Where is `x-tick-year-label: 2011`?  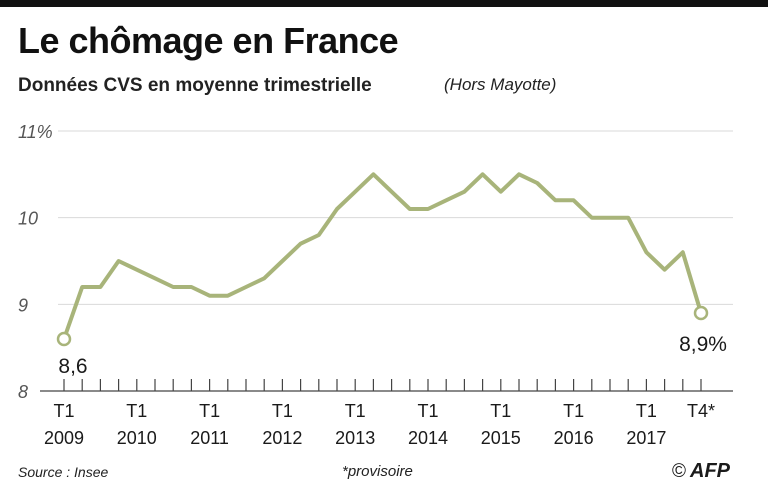
x-tick-year-label: 2011 is located at coordinates (209, 438).